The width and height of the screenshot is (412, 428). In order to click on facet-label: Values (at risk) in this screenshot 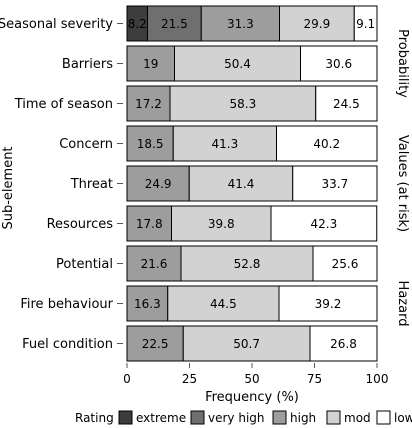, I will do `click(402, 183)`.